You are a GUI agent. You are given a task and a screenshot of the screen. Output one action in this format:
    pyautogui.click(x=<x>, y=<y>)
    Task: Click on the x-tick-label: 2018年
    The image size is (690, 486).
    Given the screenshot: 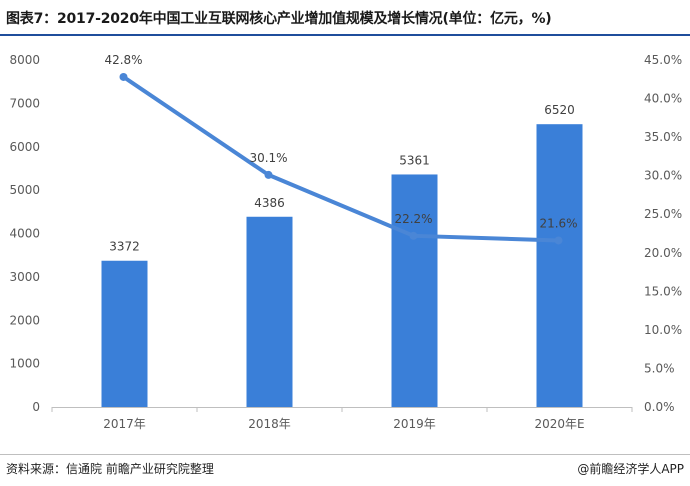 What is the action you would take?
    pyautogui.click(x=269, y=424)
    